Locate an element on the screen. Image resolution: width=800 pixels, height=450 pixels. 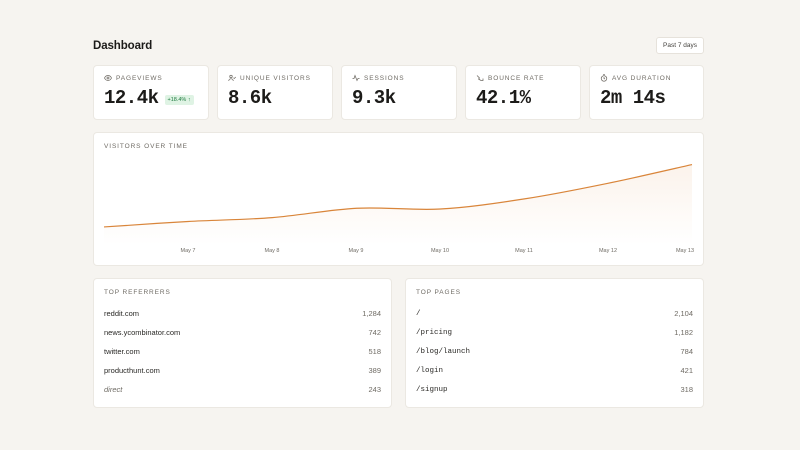
stat-value: 8.6k is located at coordinates (250, 98).